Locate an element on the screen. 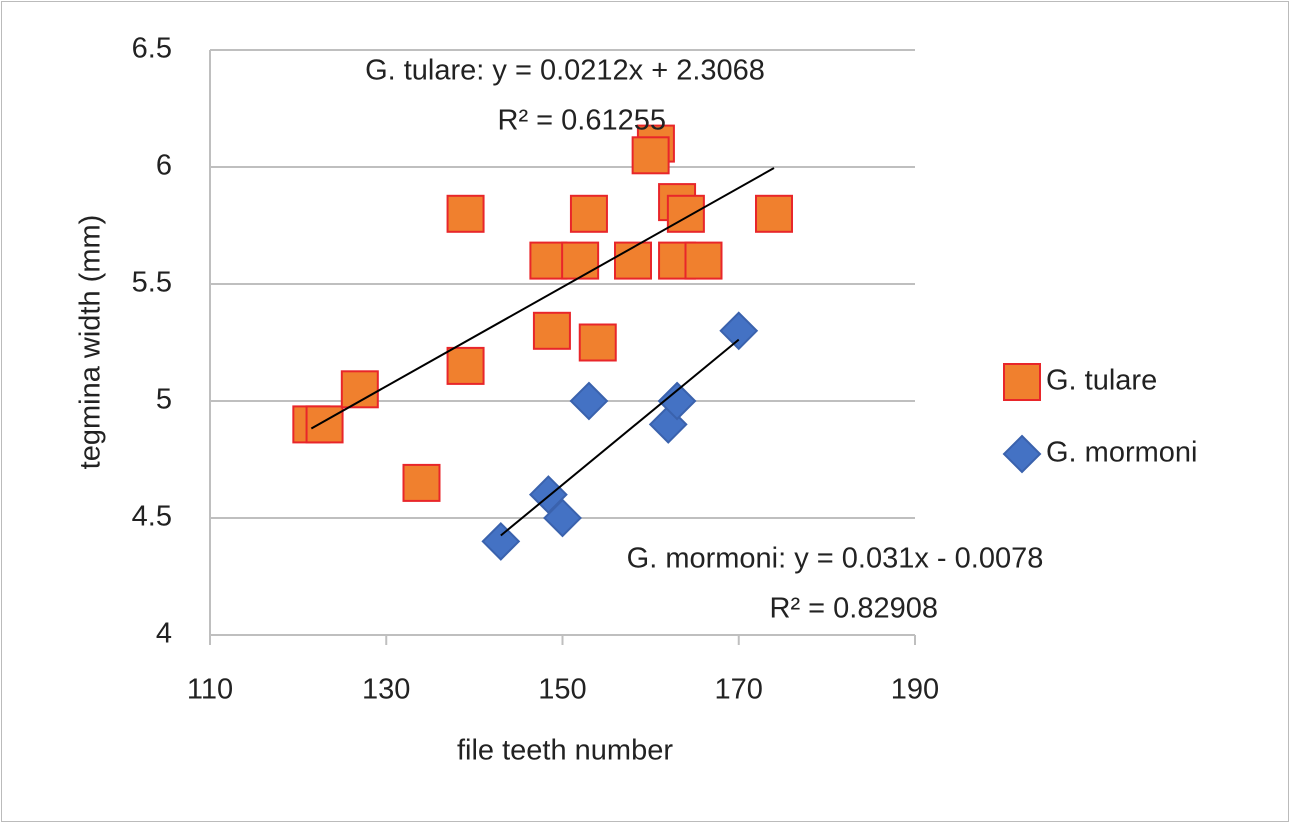  y-axis-title: tegmina width (mm) is located at coordinates (91, 342).